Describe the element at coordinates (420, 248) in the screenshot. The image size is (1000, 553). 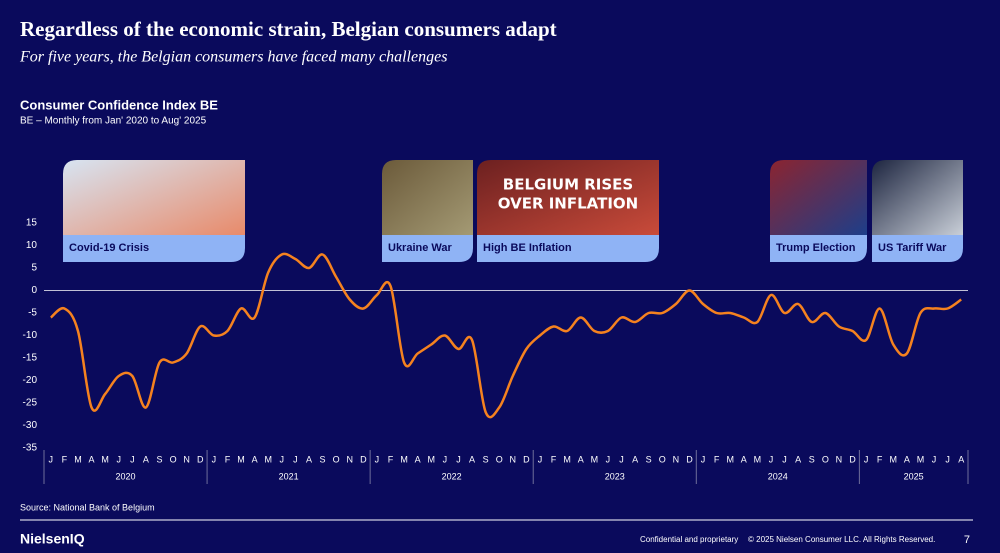
I see `annotation-label: Ukraine War` at that location.